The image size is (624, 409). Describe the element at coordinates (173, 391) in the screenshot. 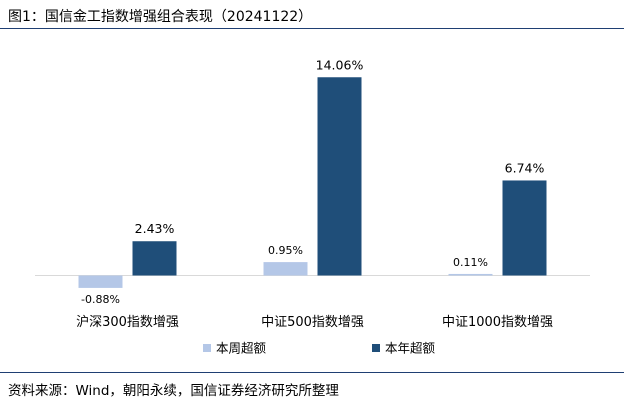

I see `source-note: 资料来源：Wind，朝阳永续，国信证券经济研究所整理` at that location.